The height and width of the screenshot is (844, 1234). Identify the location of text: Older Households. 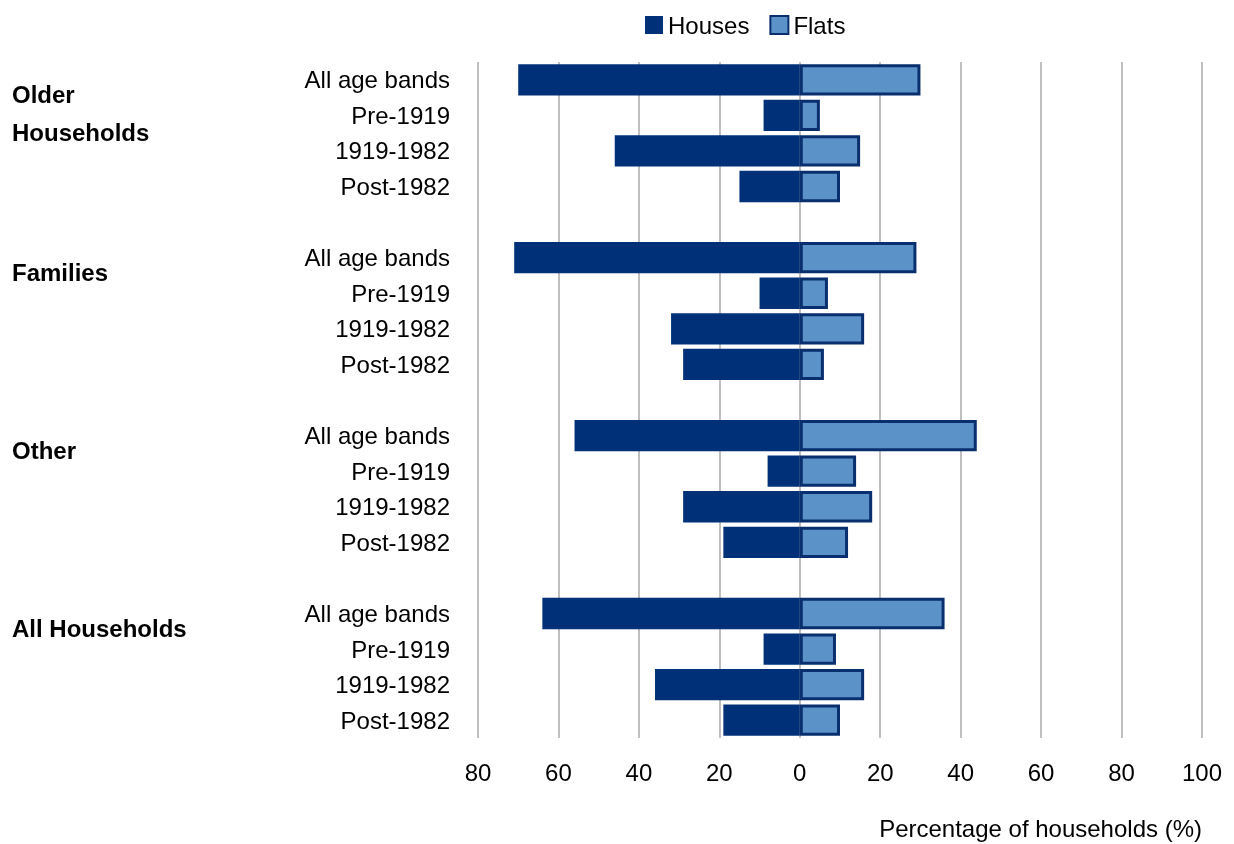
(81, 114).